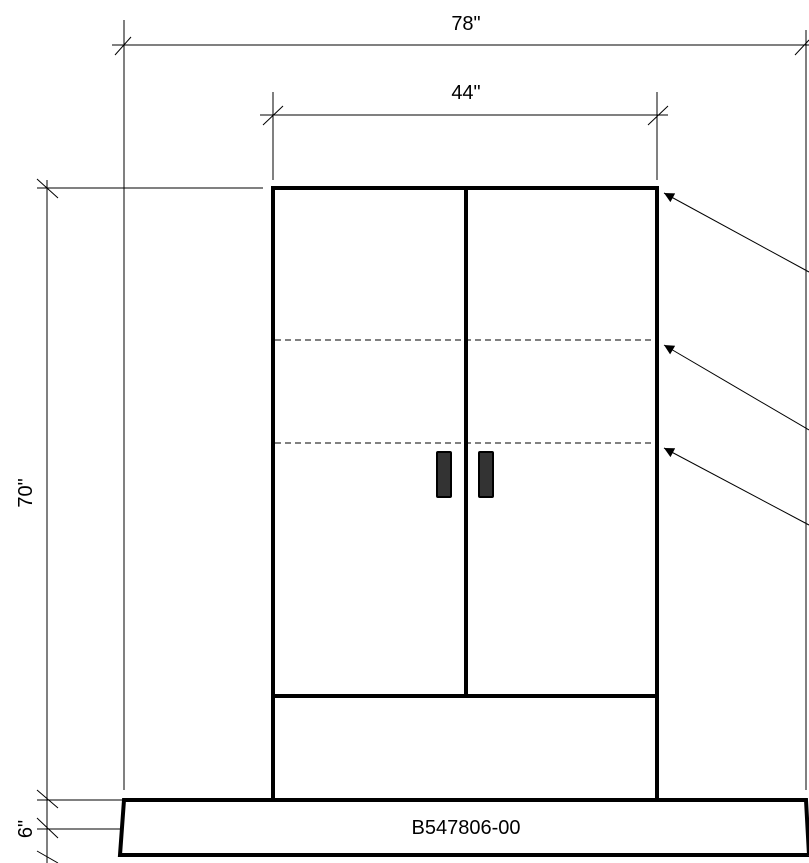  I want to click on leader-arrow-lower-shelf, so click(736, 486).